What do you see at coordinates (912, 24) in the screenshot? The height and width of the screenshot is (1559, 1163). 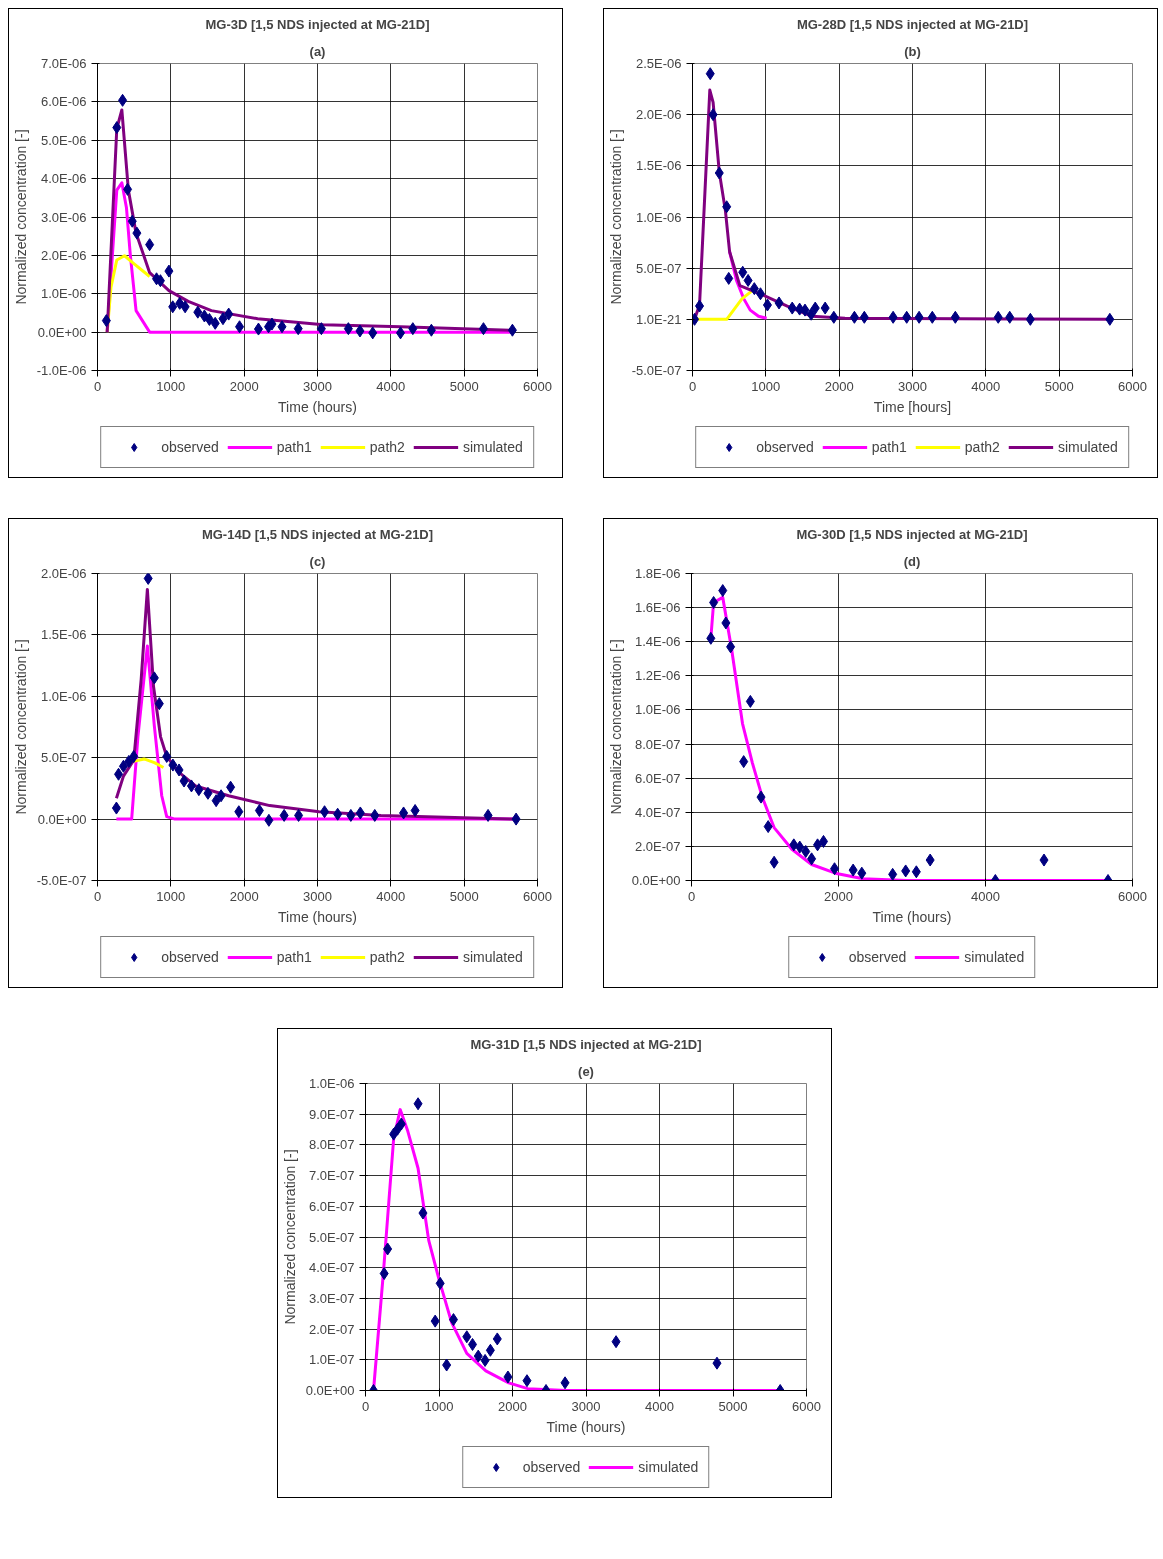 I see `chart-title: MG-28D [1,5 NDS injected at MG-21D]` at bounding box center [912, 24].